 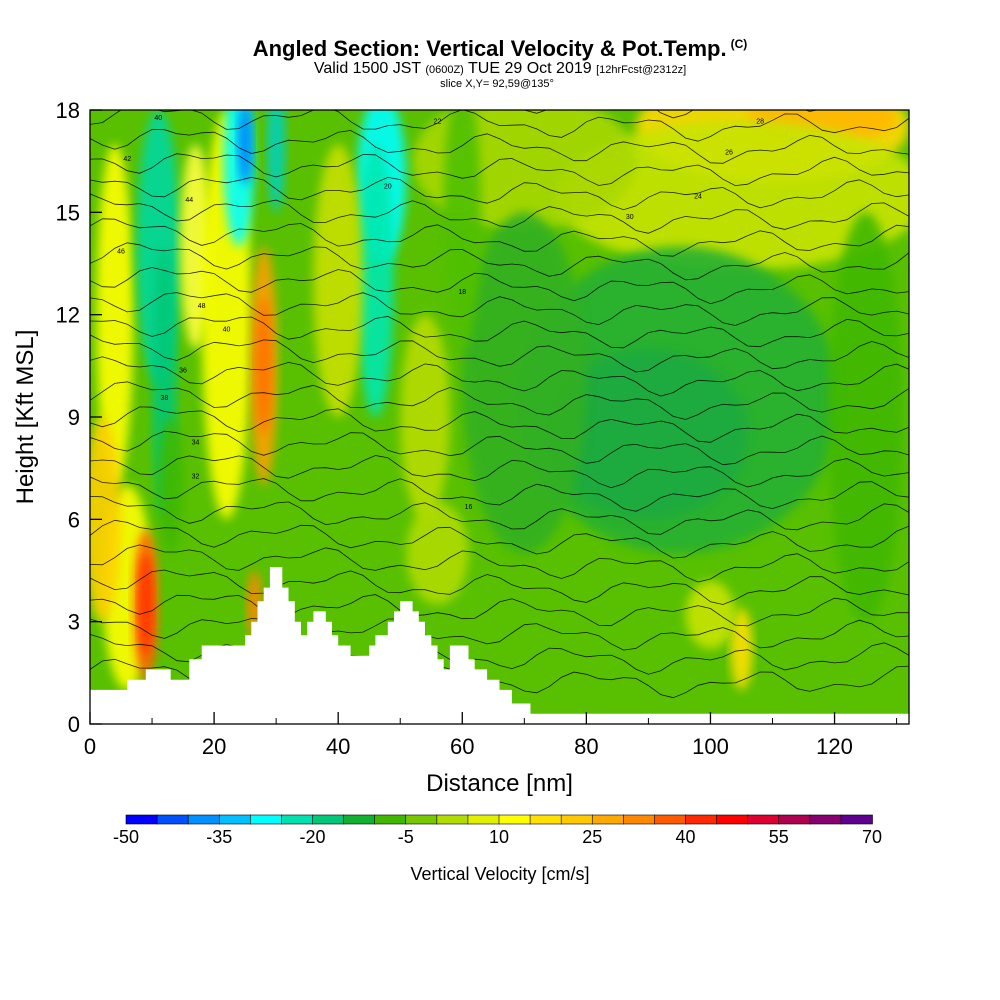 What do you see at coordinates (499, 837) in the screenshot?
I see `colorbar-tick-label: 10` at bounding box center [499, 837].